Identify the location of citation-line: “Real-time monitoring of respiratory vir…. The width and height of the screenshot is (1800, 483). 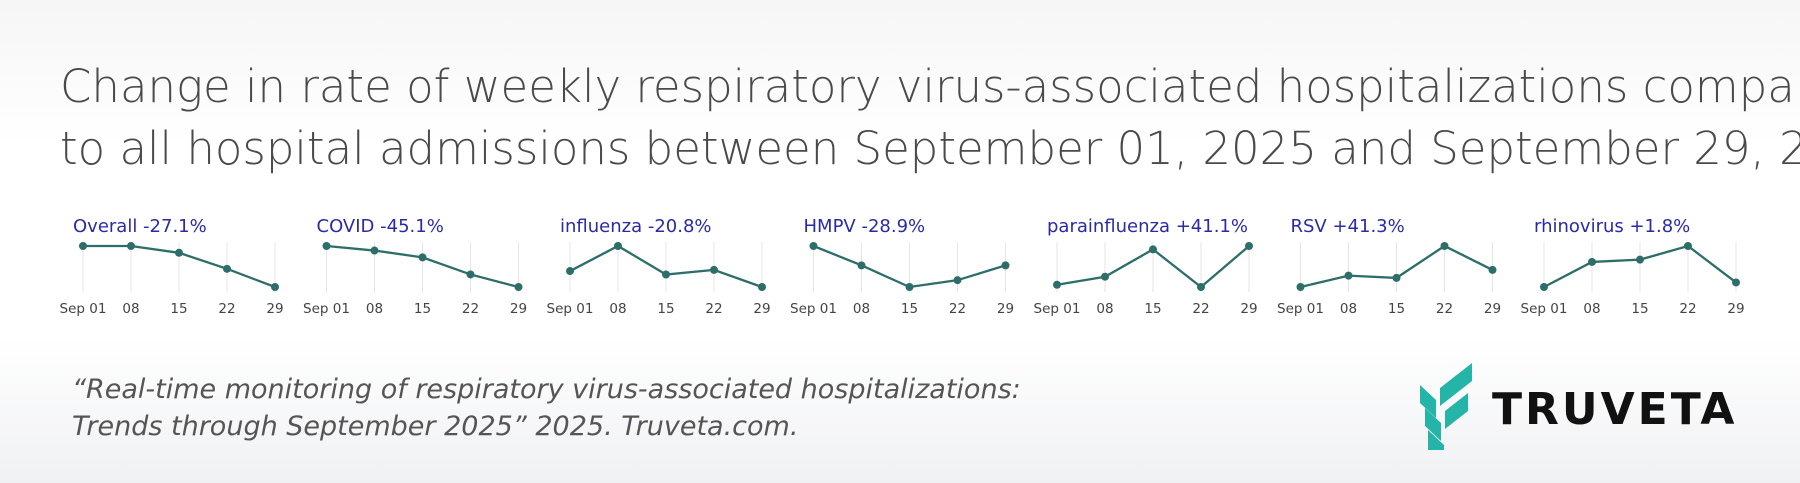
(546, 389).